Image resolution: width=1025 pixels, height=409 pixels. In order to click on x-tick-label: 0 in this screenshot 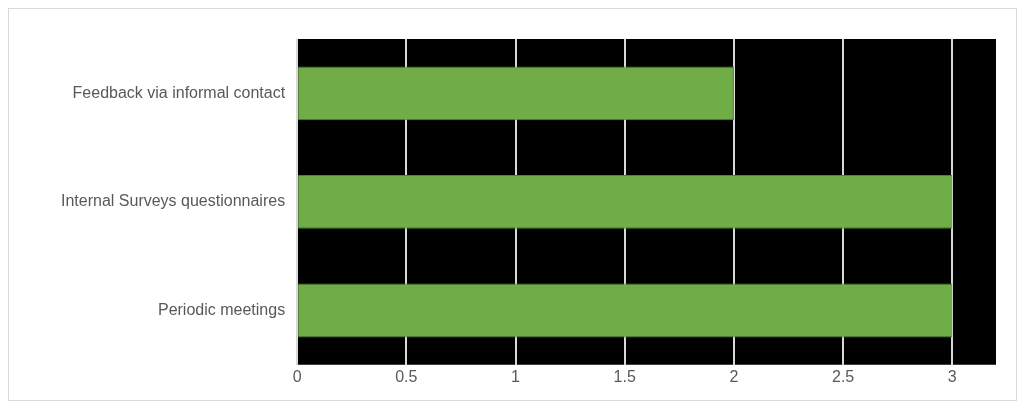, I will do `click(297, 376)`.